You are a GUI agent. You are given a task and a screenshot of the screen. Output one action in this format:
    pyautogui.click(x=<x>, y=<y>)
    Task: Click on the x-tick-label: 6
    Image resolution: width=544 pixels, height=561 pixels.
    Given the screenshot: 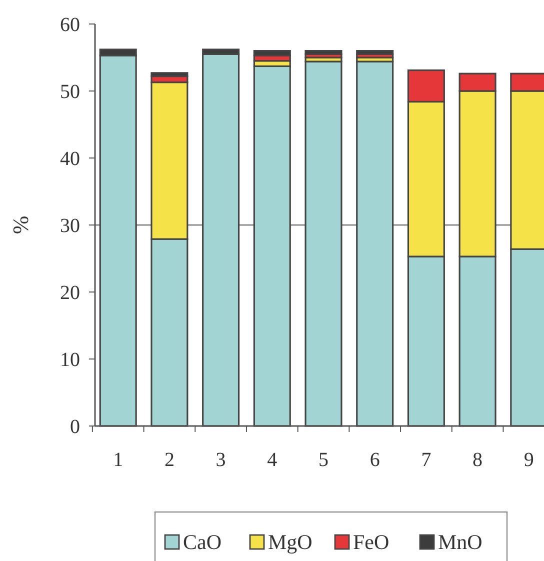 What is the action you would take?
    pyautogui.click(x=375, y=460)
    